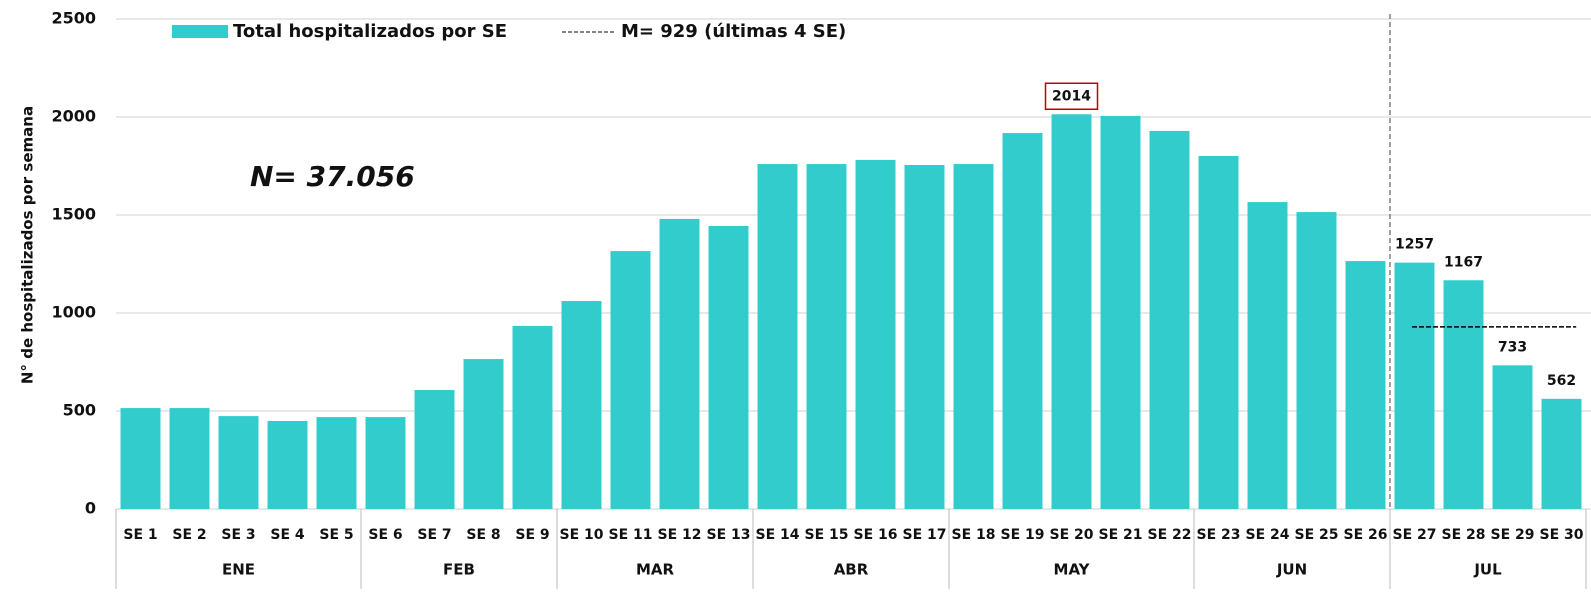 This screenshot has width=1591, height=593. What do you see at coordinates (1022, 535) in the screenshot?
I see `x-tick-label: SE 19` at bounding box center [1022, 535].